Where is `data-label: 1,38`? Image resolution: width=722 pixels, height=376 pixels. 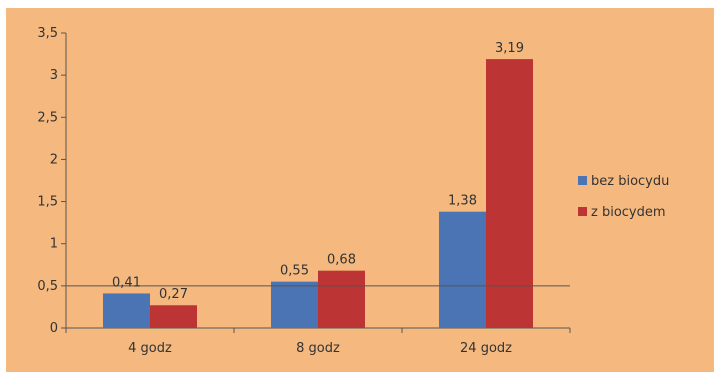
data-label: 1,38 is located at coordinates (462, 201).